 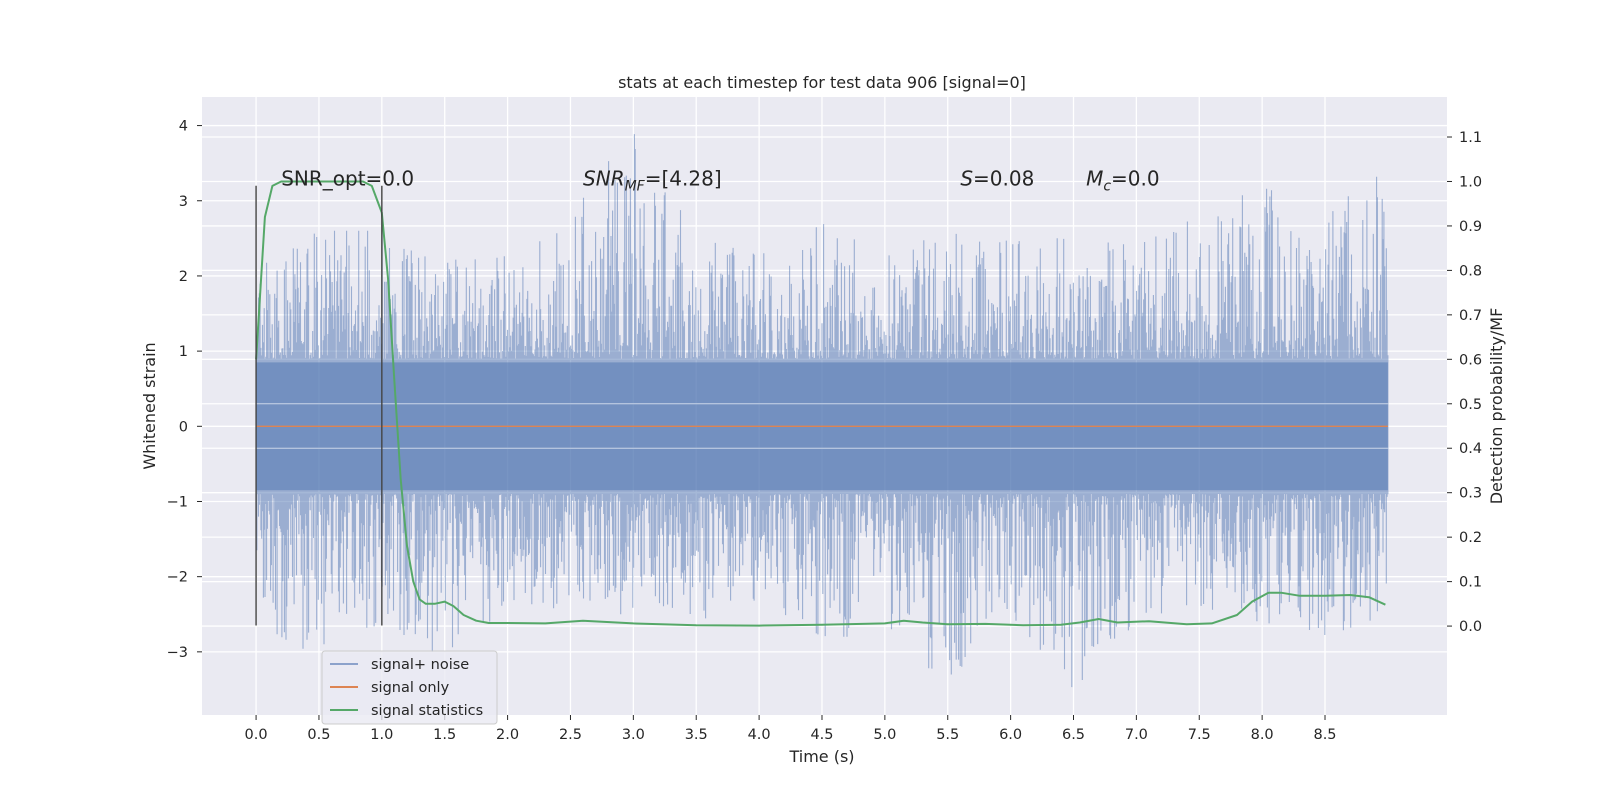 I want to click on annotation-snr-mf-rest: =[4.28], so click(x=683, y=179).